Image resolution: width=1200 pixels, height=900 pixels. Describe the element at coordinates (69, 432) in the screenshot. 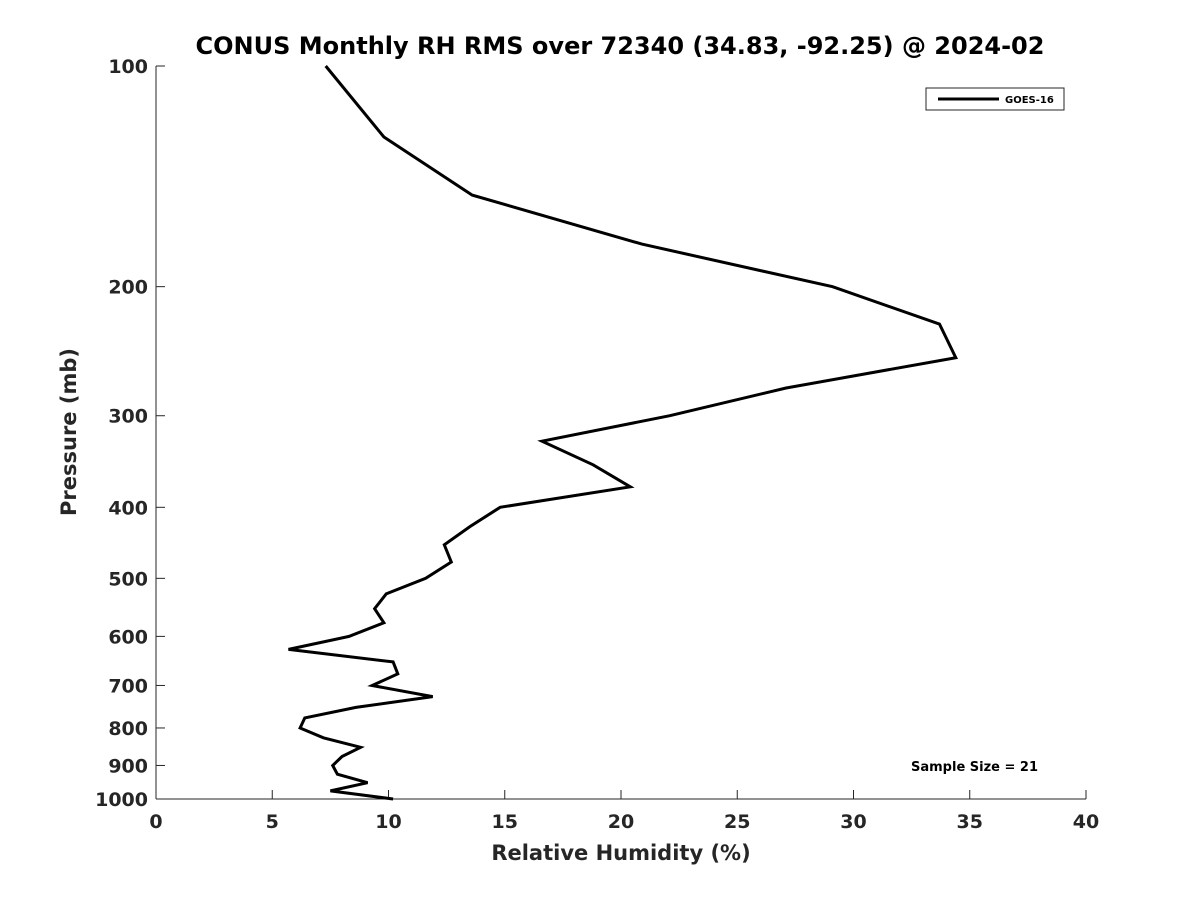

I see `y-axis-label: Pressure (mb)` at that location.